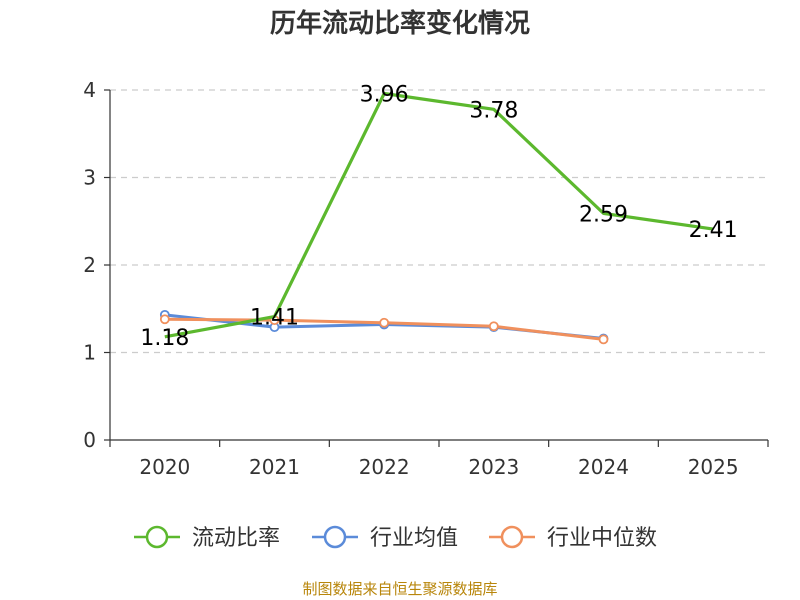 Image resolution: width=800 pixels, height=600 pixels. What do you see at coordinates (493, 110) in the screenshot?
I see `data-label: 3.78` at bounding box center [493, 110].